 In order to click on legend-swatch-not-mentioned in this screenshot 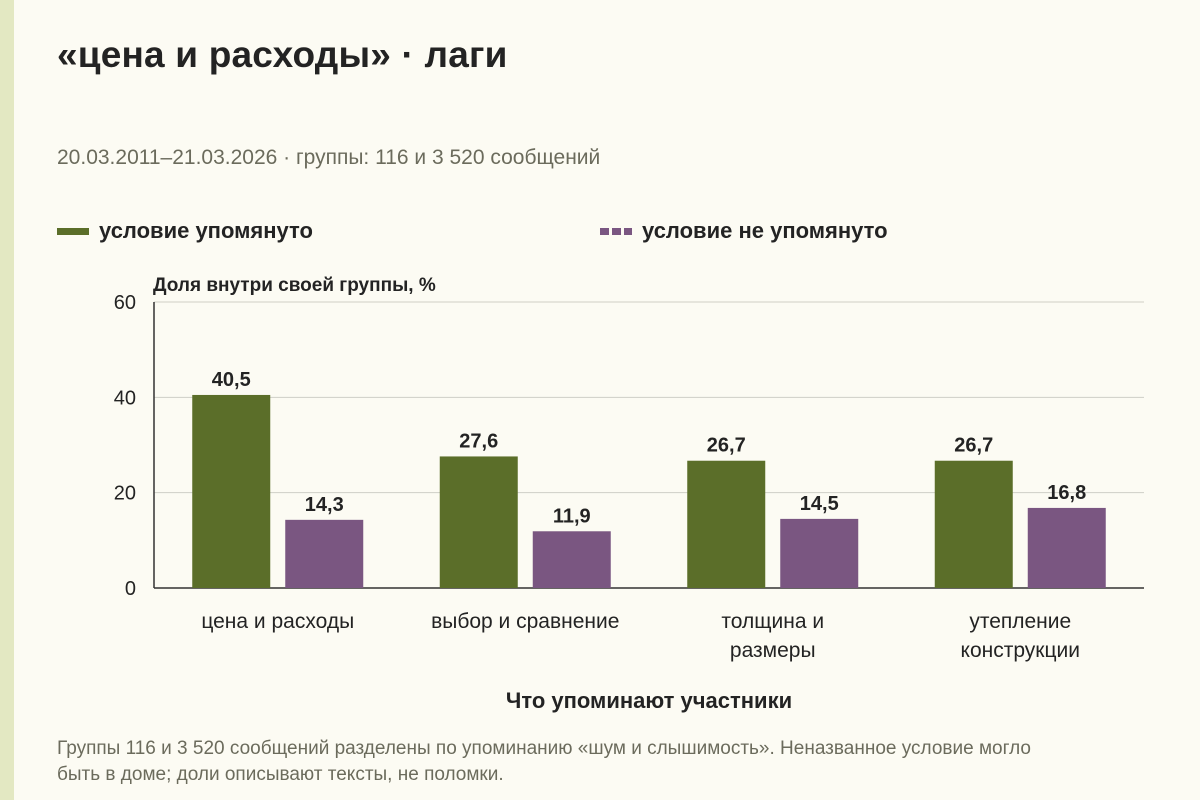, I will do `click(616, 231)`.